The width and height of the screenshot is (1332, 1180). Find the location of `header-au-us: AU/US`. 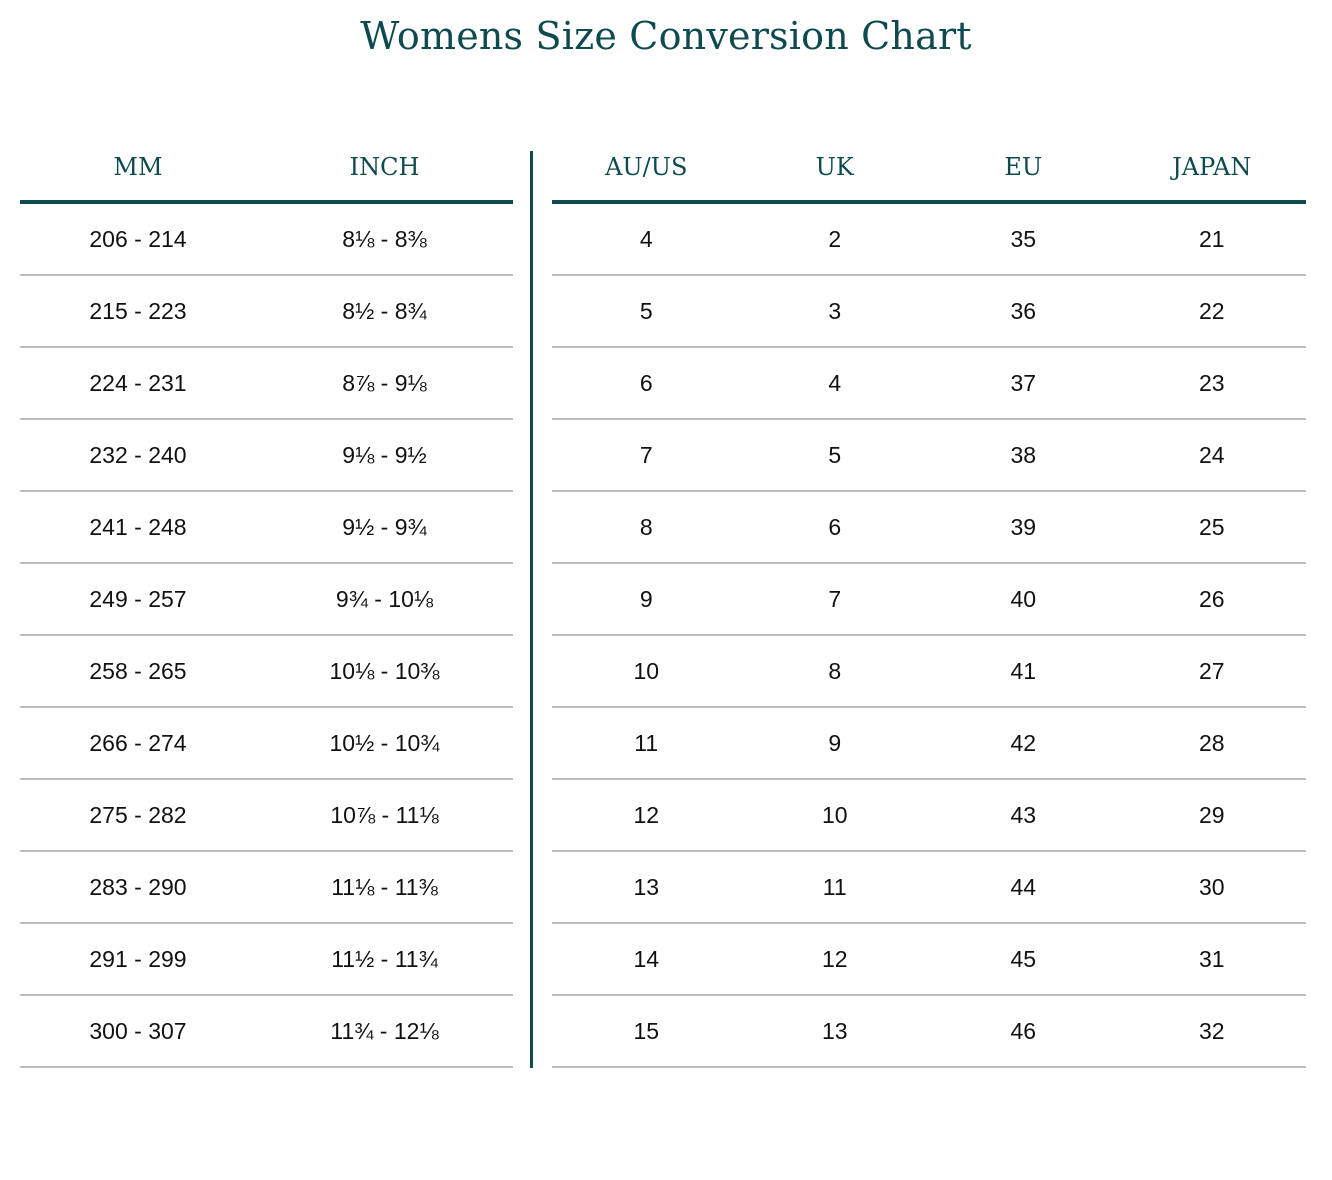

header-au-us: AU/US is located at coordinates (646, 167).